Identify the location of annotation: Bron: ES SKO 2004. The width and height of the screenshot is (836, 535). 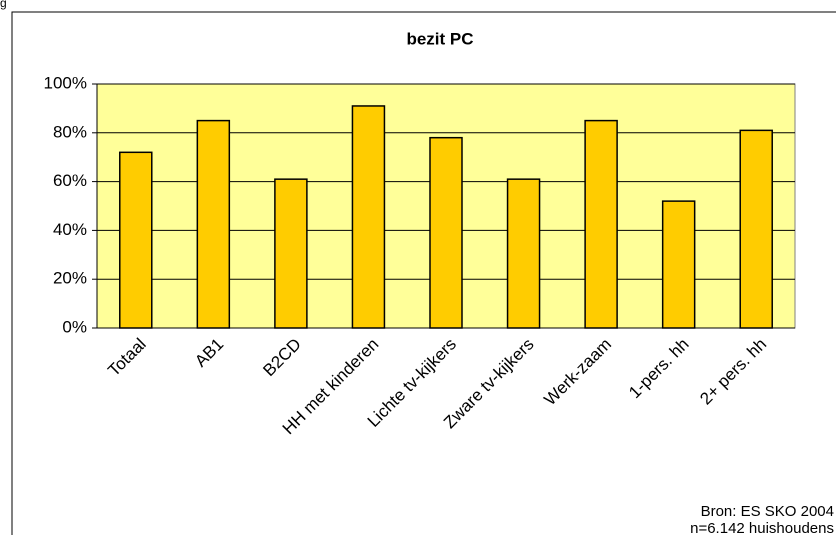
(767, 511).